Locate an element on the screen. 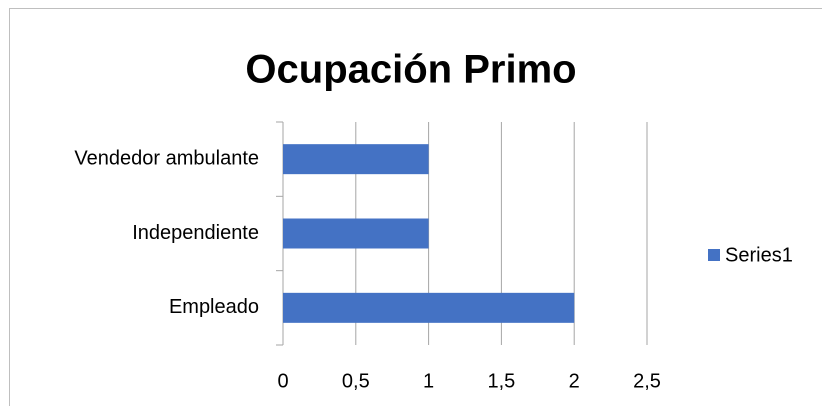  x-tick-label: 2 is located at coordinates (574, 381).